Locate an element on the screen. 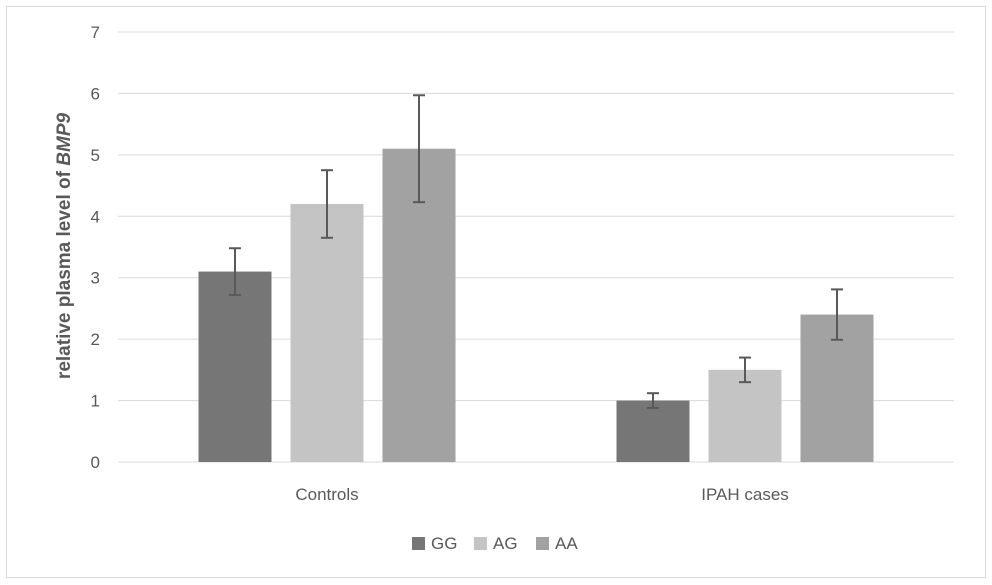  y-tick-label: 3 is located at coordinates (95, 278).